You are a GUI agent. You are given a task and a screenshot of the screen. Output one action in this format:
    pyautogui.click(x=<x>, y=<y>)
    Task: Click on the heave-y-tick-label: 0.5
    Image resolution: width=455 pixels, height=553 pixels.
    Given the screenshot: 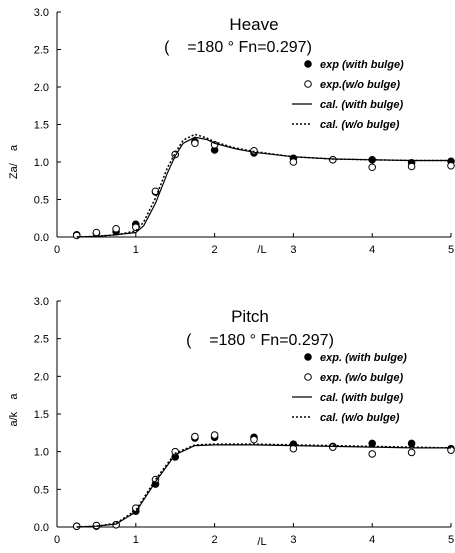 What is the action you would take?
    pyautogui.click(x=41, y=201)
    